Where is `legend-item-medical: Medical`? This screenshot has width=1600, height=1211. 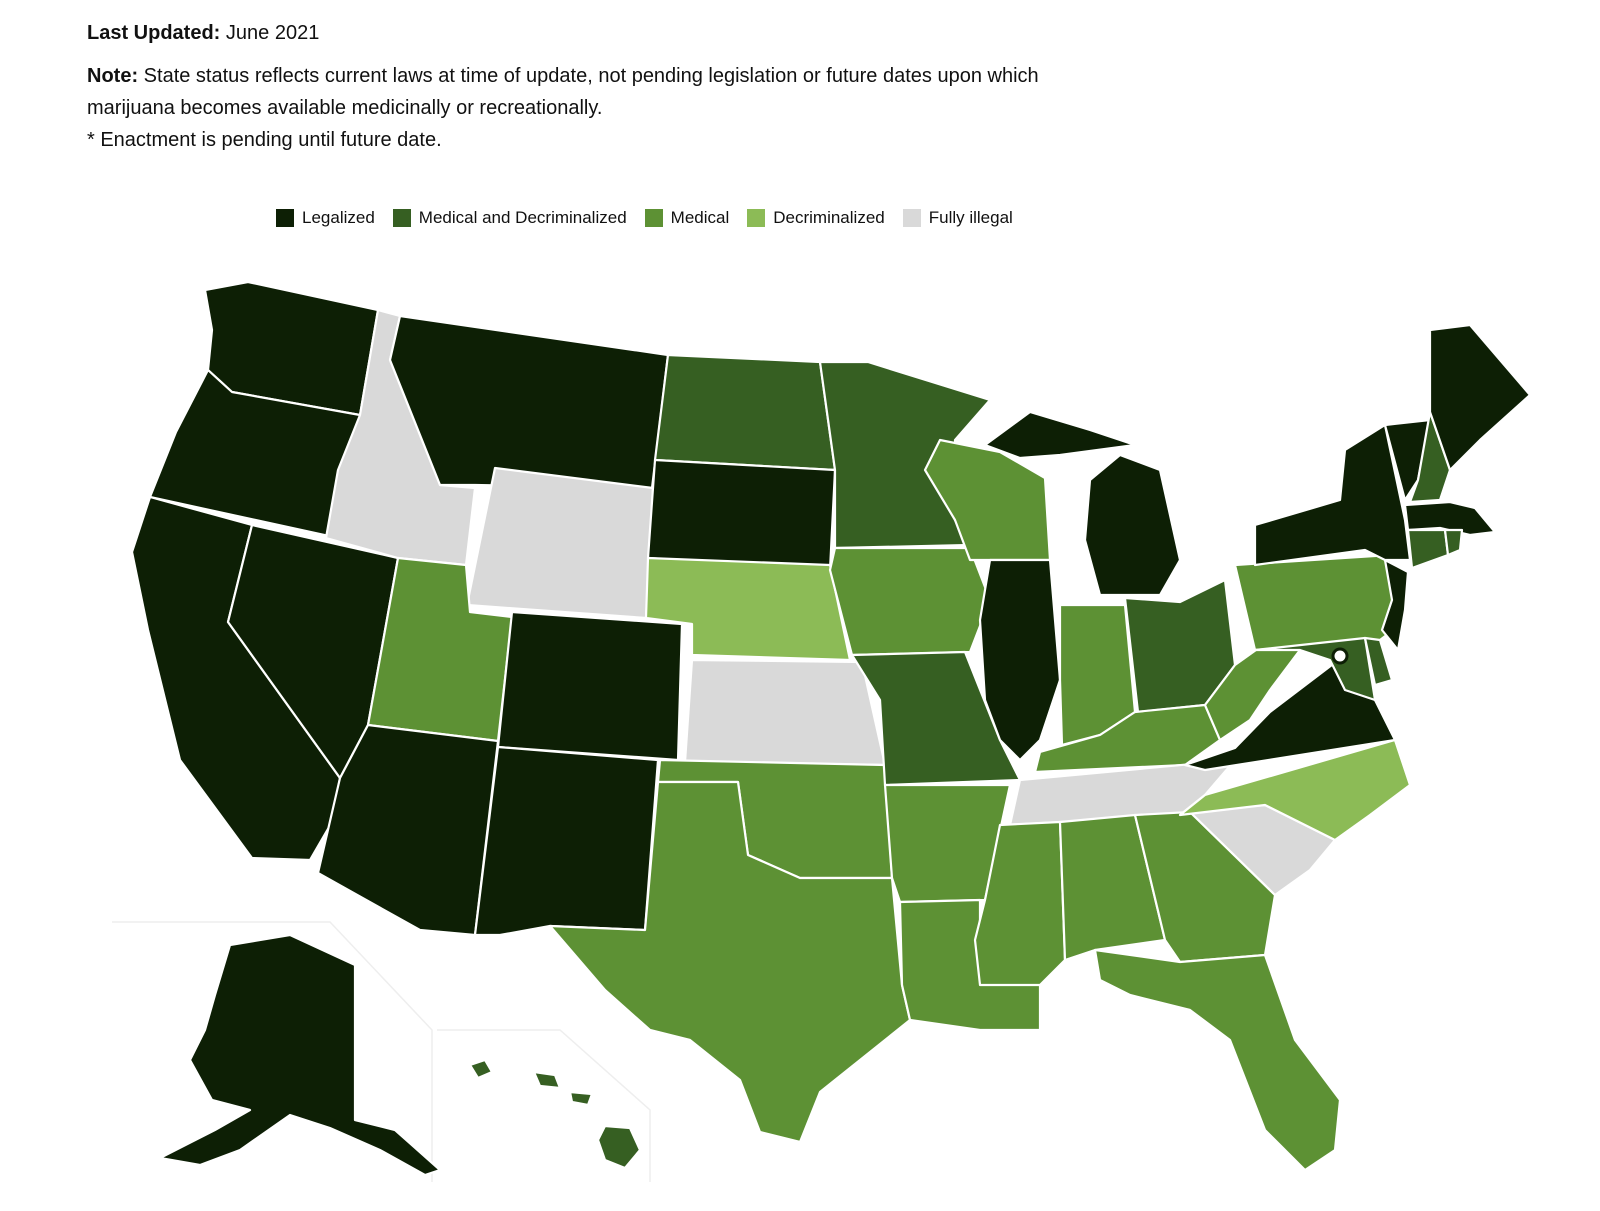
legend-item-medical: Medical is located at coordinates (687, 218).